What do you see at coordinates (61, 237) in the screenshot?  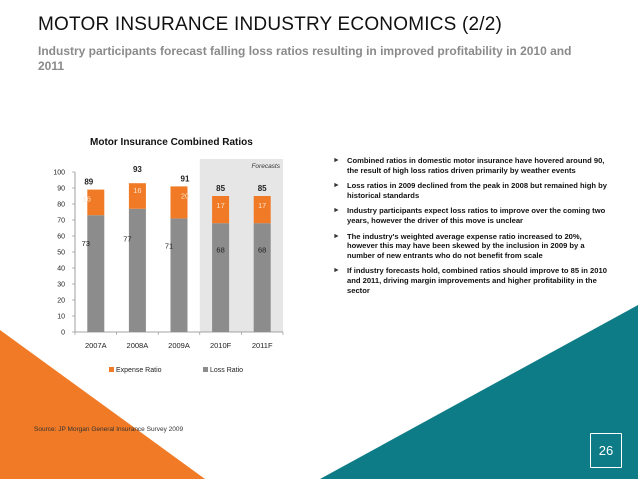 I see `y-tick-label: 60` at bounding box center [61, 237].